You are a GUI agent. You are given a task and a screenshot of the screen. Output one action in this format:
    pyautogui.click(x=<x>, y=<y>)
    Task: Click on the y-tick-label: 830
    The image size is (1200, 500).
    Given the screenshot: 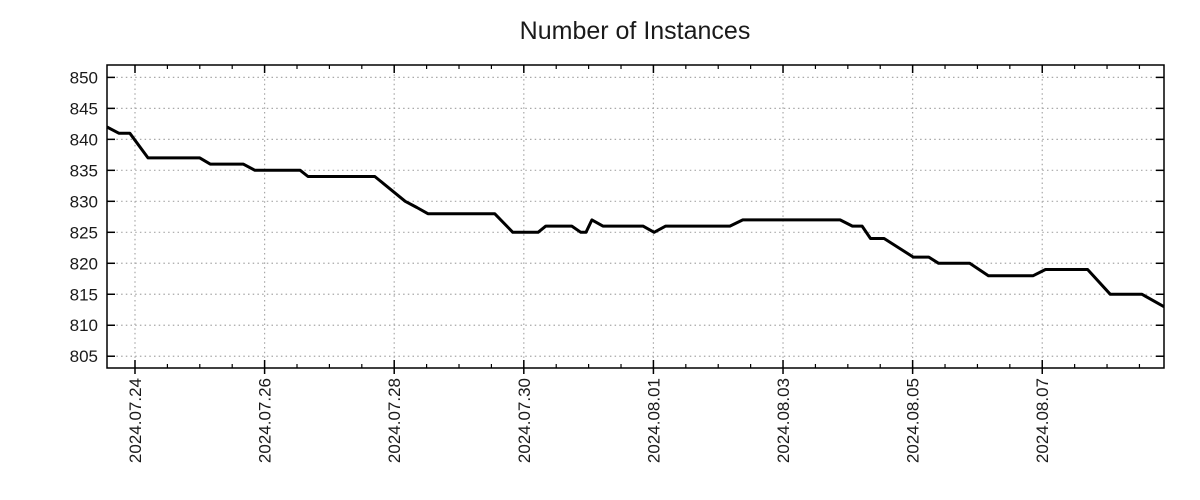 What is the action you would take?
    pyautogui.click(x=84, y=201)
    